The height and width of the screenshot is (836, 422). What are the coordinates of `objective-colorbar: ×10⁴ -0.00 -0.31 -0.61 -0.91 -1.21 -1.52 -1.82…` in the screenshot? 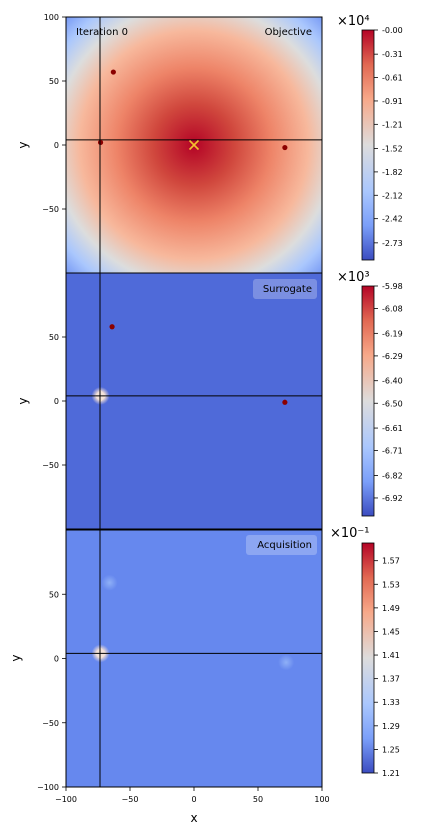 It's located at (370, 137).